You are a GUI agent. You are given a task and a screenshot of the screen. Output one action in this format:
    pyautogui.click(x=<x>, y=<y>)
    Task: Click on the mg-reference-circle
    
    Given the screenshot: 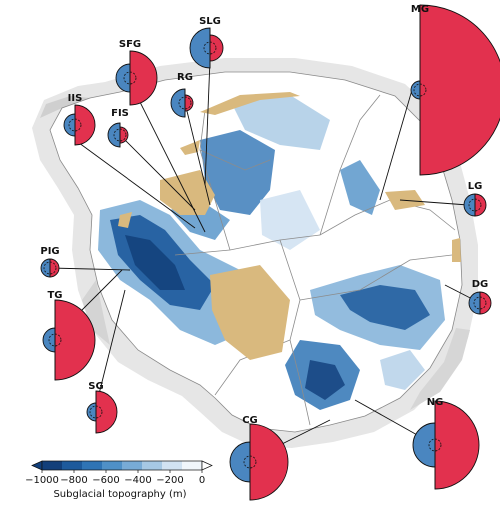 What is the action you would take?
    pyautogui.click(x=420, y=90)
    